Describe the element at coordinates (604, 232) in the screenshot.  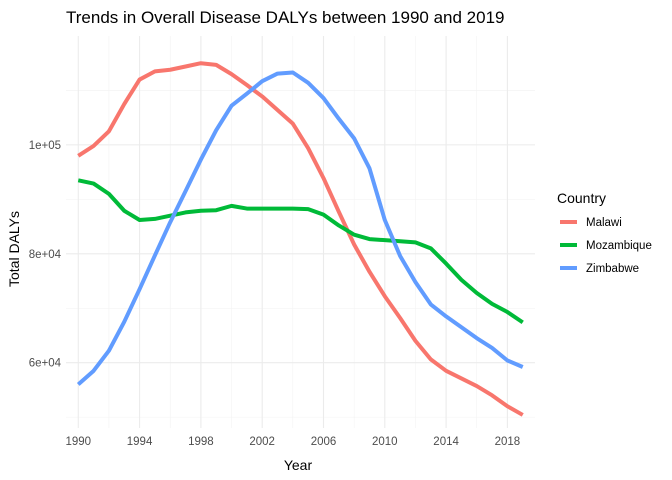
I see `legend: Country Malawi Mozambique Zimbabwe` at that location.